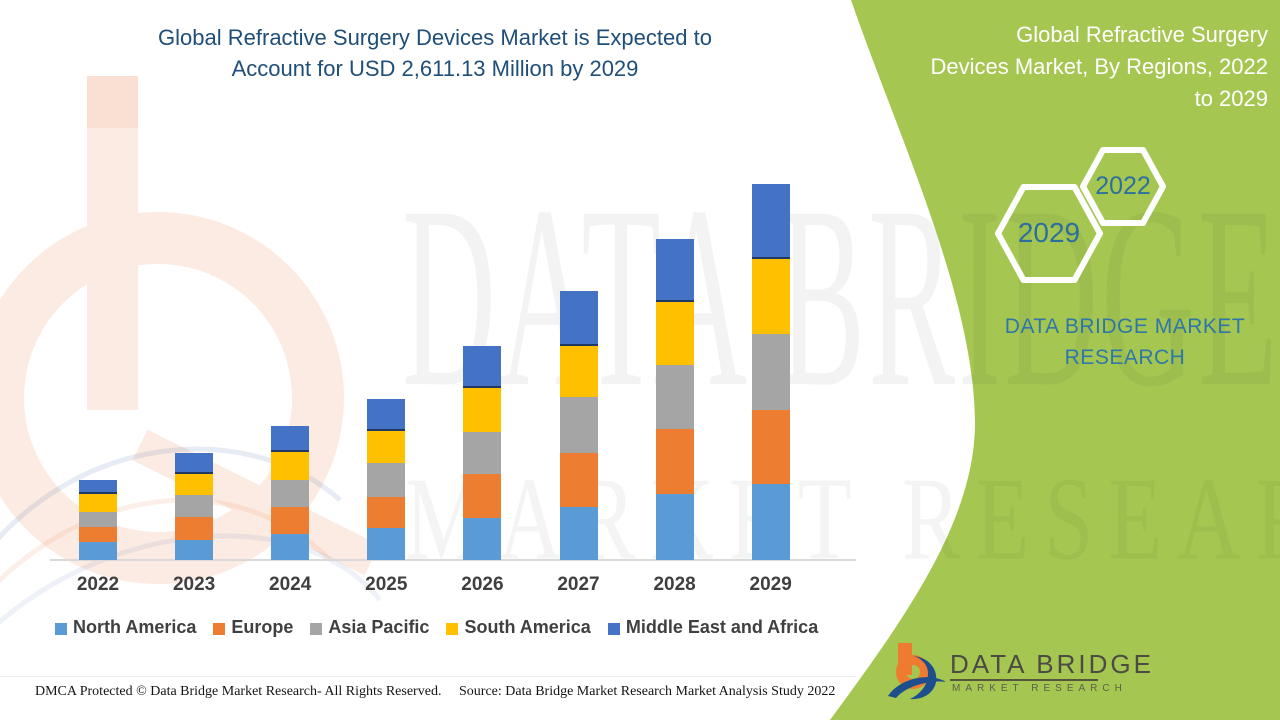  What do you see at coordinates (482, 538) in the screenshot?
I see `bar-segment-north-america-2026` at bounding box center [482, 538].